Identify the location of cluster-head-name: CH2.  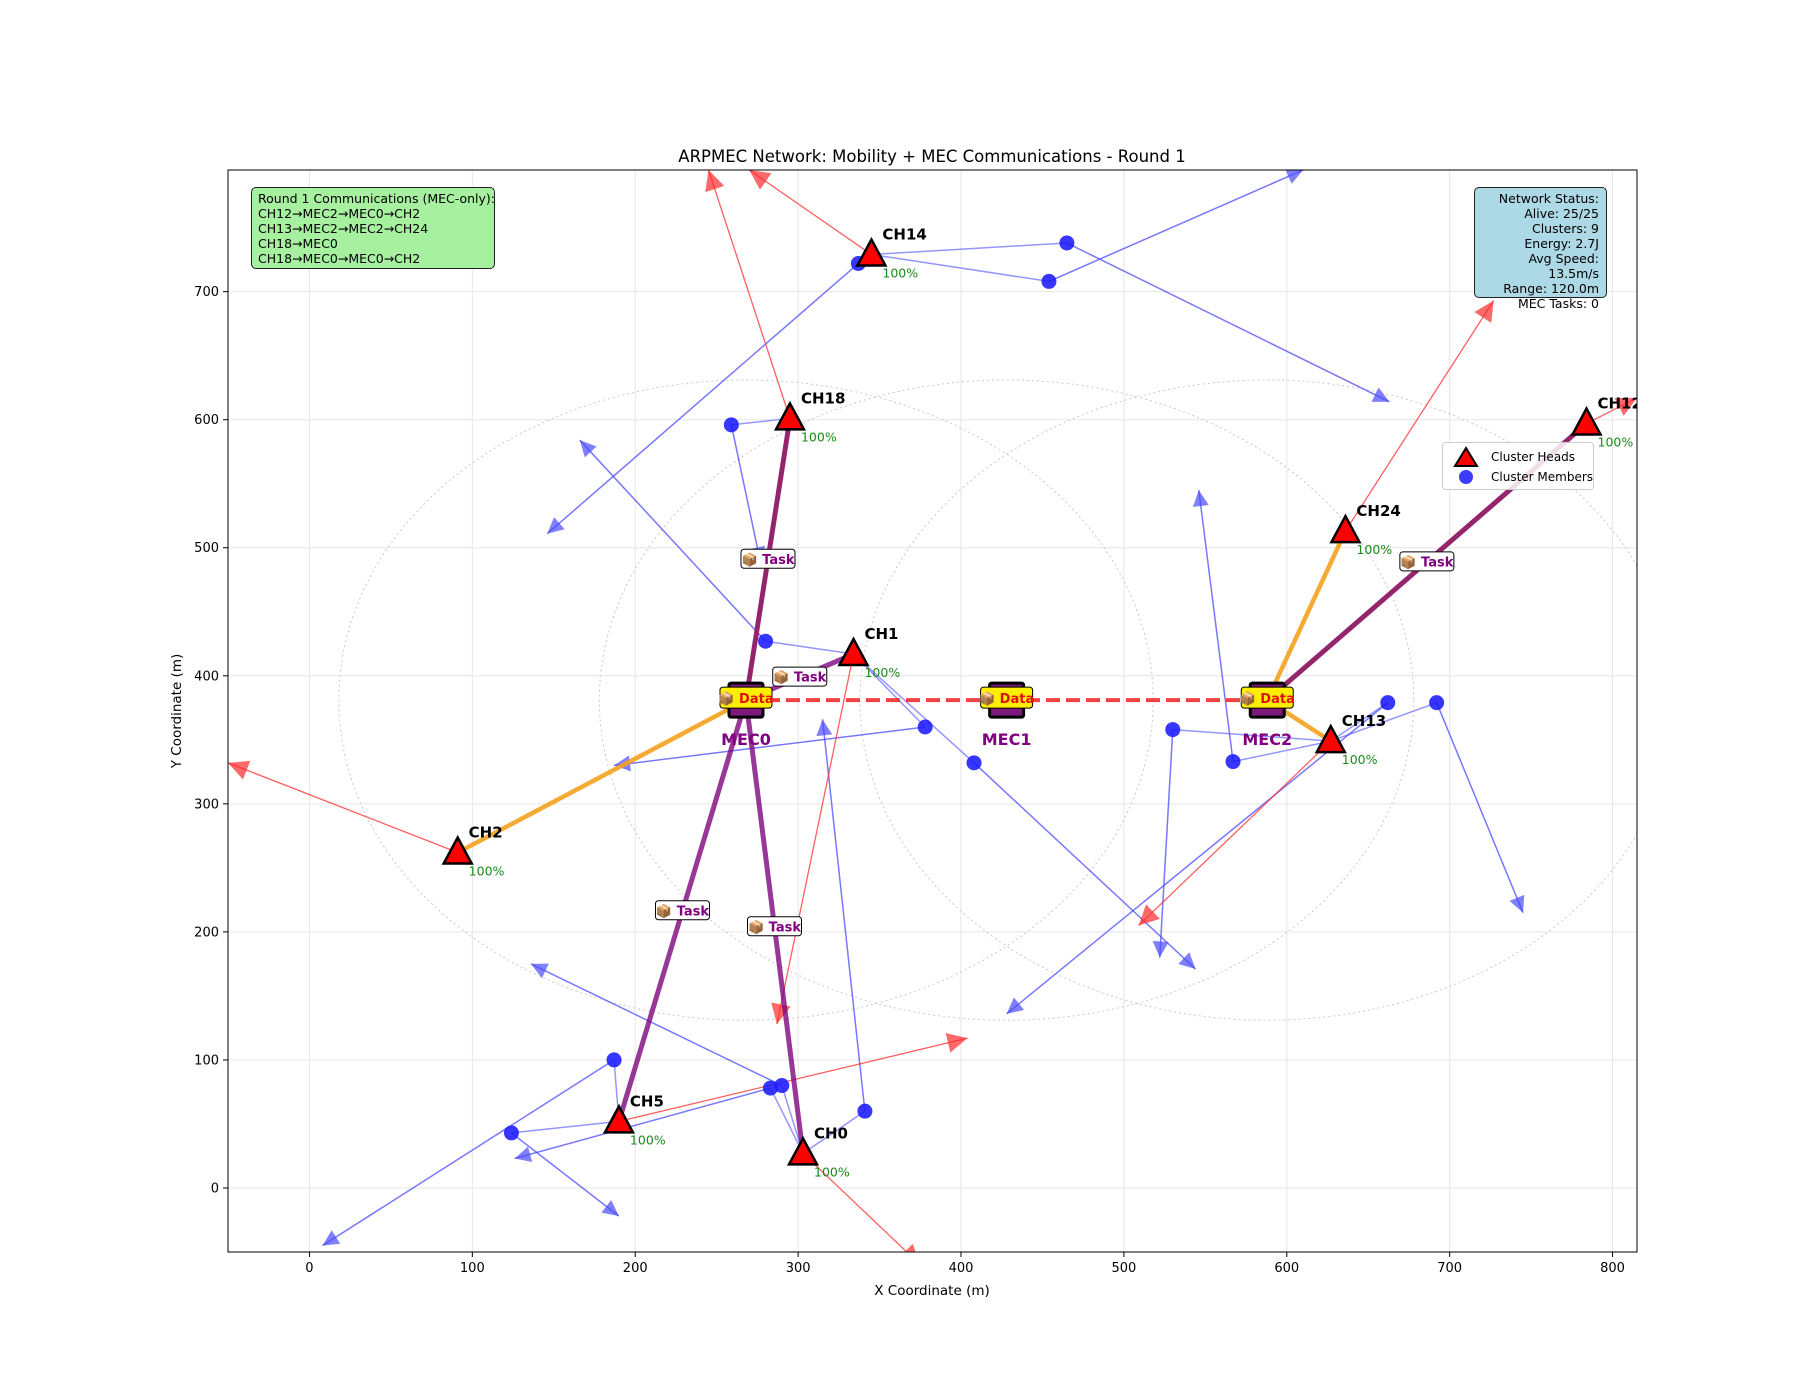
(486, 832).